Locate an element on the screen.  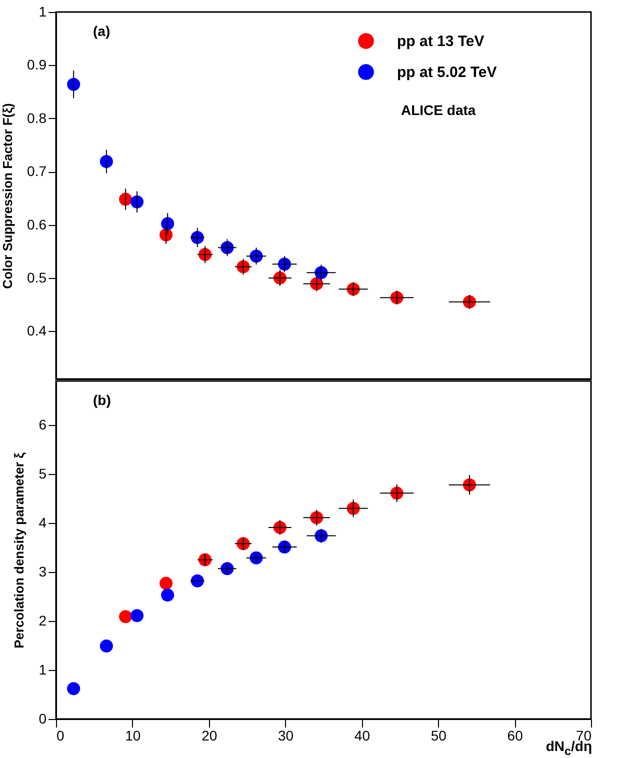
legend-label: pp at 13 TeV is located at coordinates (440, 41).